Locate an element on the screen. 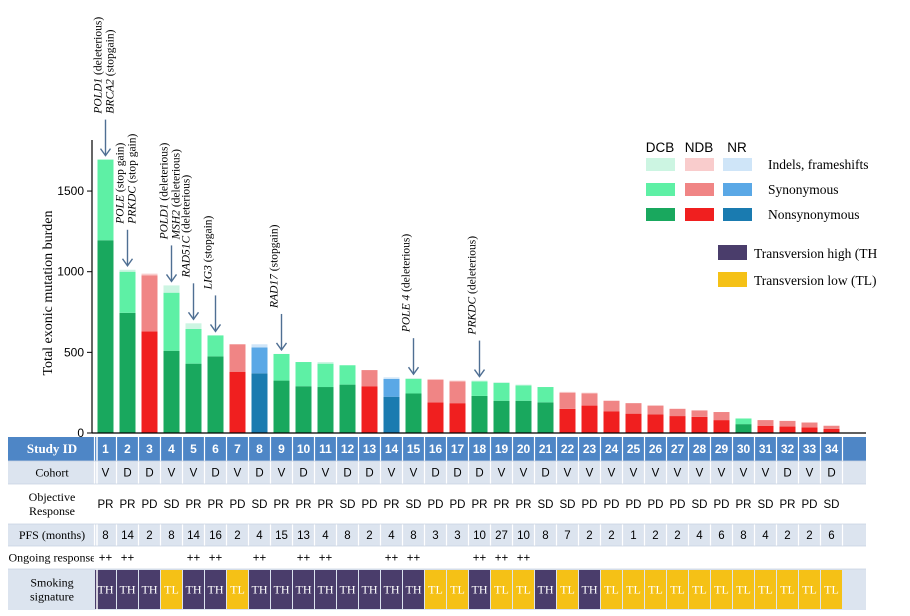 Image resolution: width=910 pixels, height=616 pixels. annotation-label: POLE (stop gain) is located at coordinates (121, 183).